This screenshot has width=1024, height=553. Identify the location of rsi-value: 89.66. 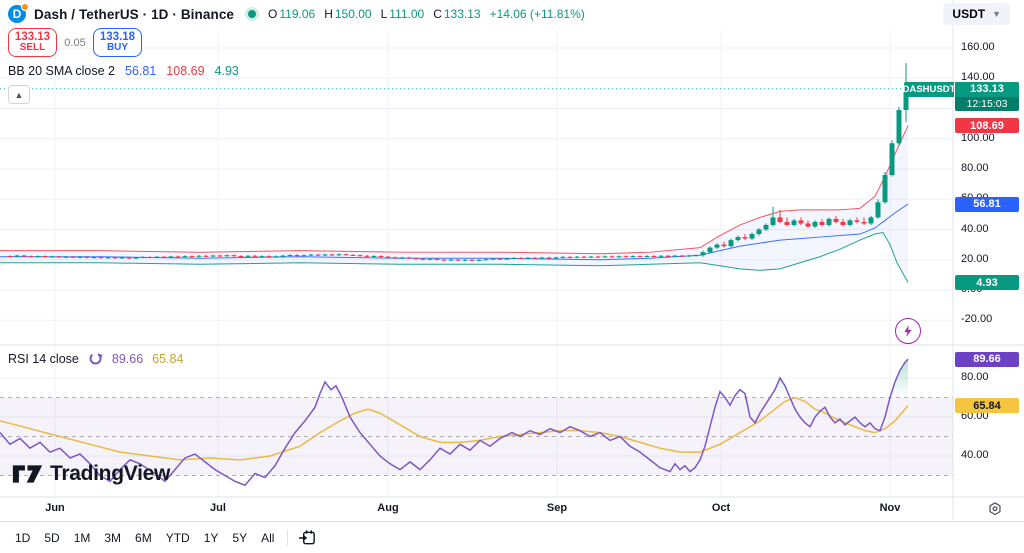
(127, 358).